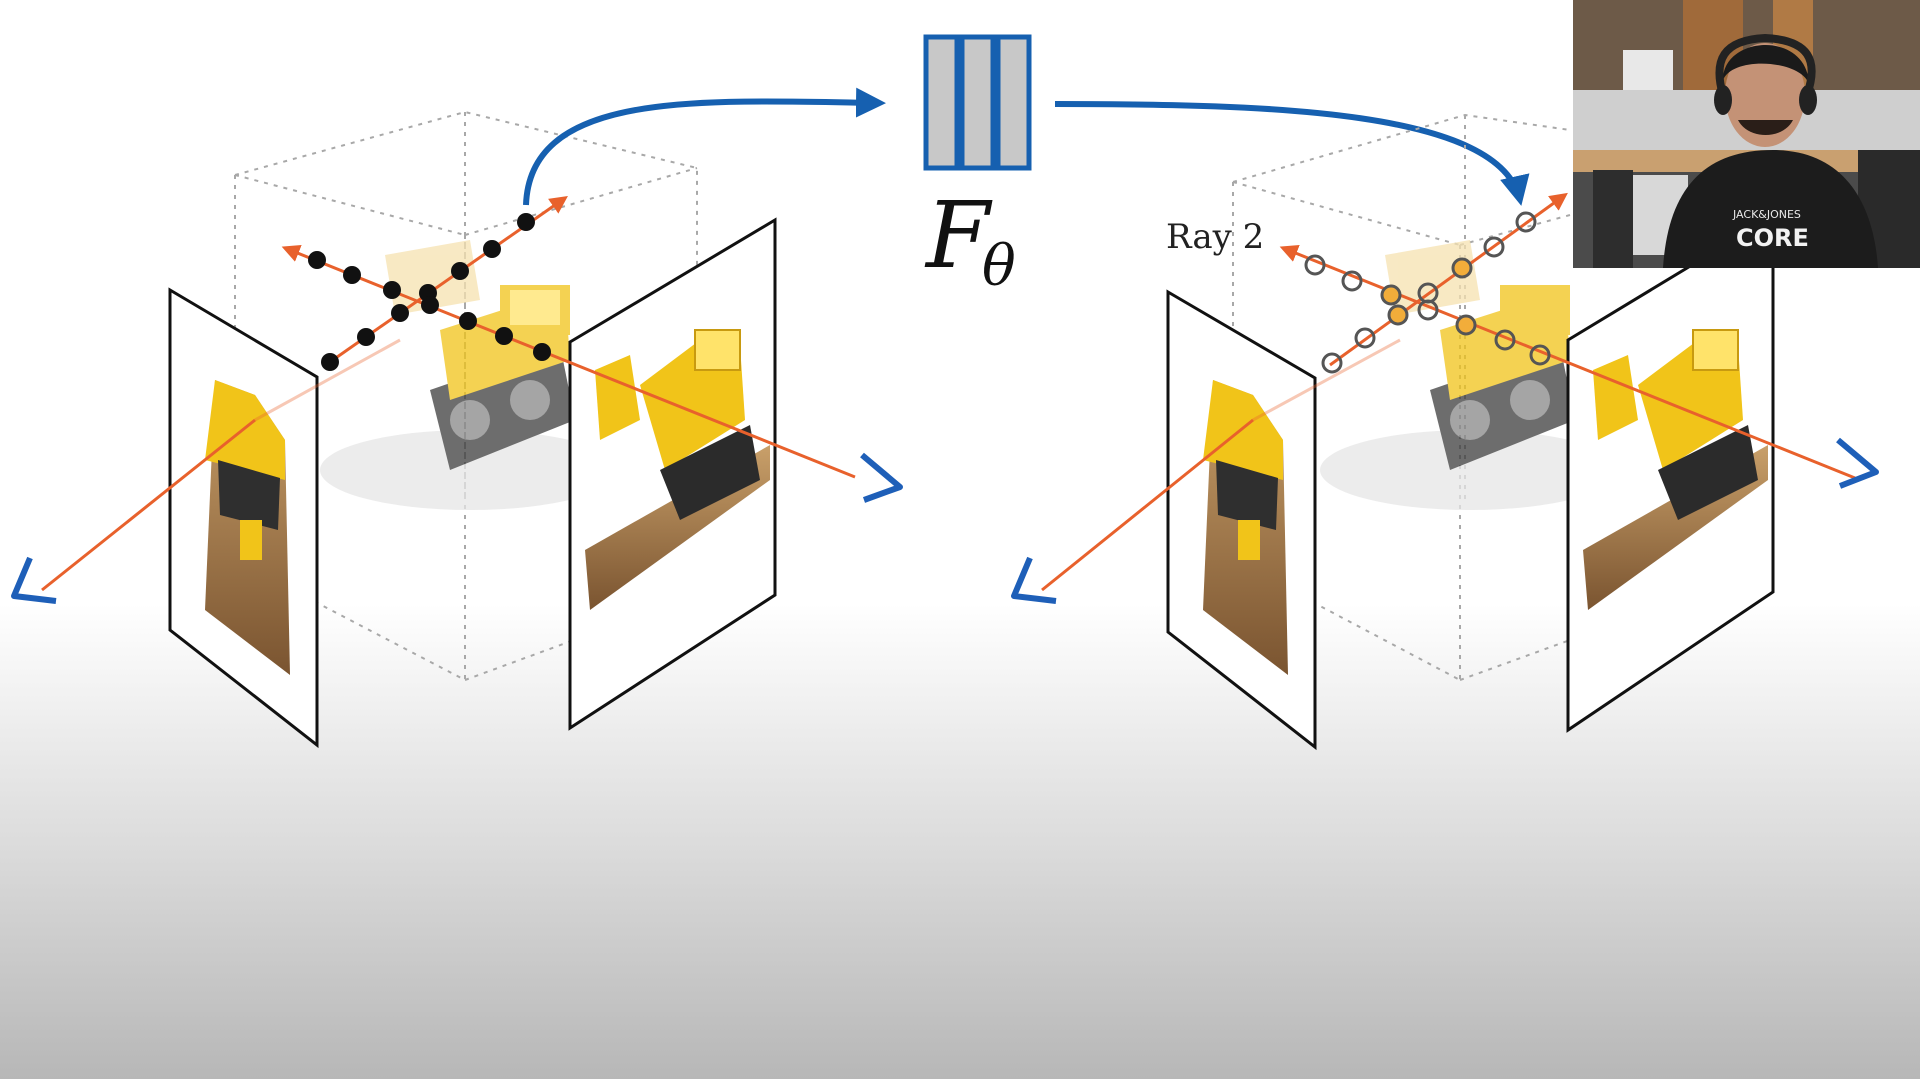 Image resolution: width=1920 pixels, height=1079 pixels. What do you see at coordinates (1772, 238) in the screenshot?
I see `shirt-main-text: CORE` at bounding box center [1772, 238].